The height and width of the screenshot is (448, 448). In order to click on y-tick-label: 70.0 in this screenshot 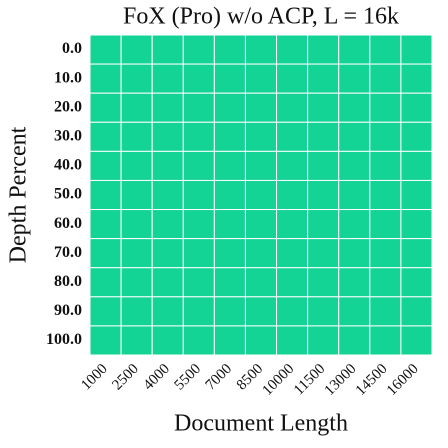, I will do `click(68, 252)`.